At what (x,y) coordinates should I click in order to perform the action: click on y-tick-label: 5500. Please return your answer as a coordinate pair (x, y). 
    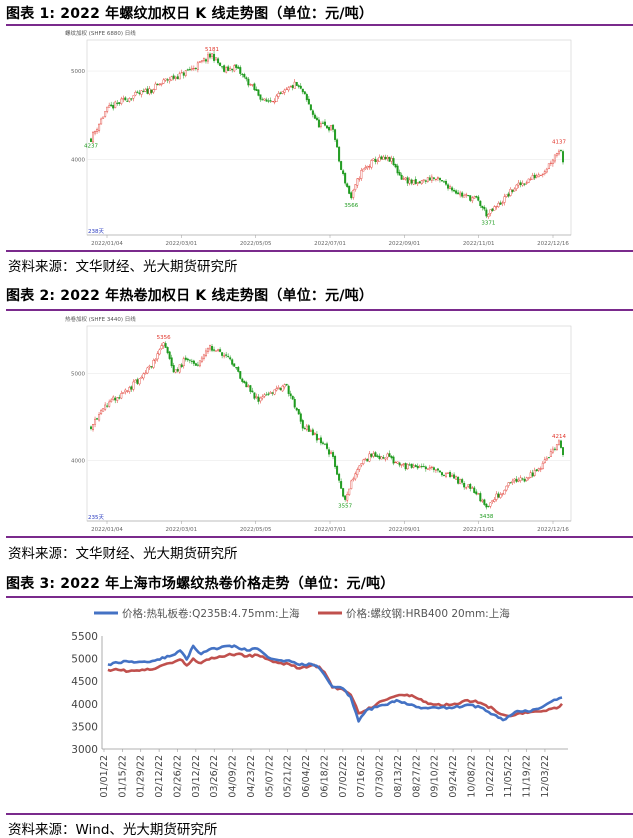
    Looking at the image, I should click on (84, 637).